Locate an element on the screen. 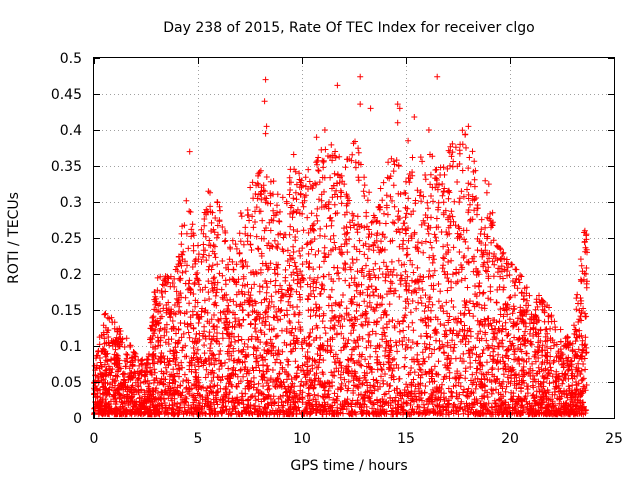 The width and height of the screenshot is (640, 480). y-axis-tick-labels: 0 0.05 0.1 0.15 0.2 0.25 0.3 0.35 0.4 0.45 0.5 is located at coordinates (66, 239).